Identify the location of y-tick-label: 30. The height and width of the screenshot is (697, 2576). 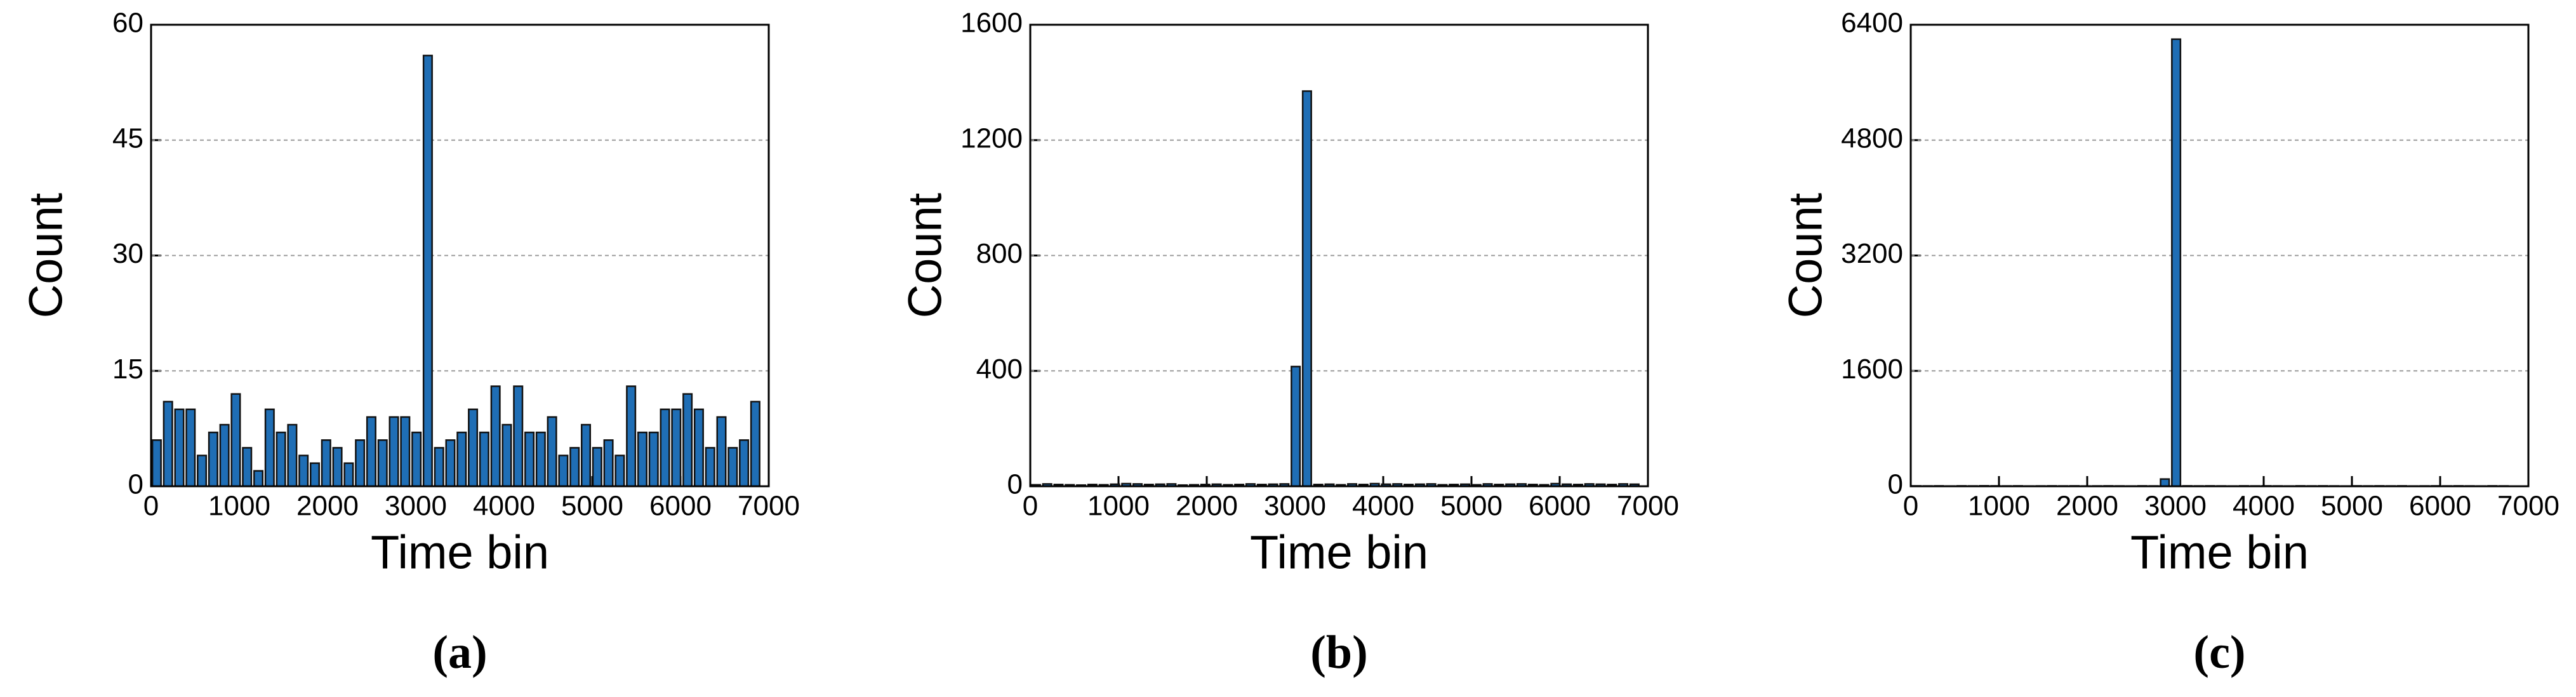
(127, 254).